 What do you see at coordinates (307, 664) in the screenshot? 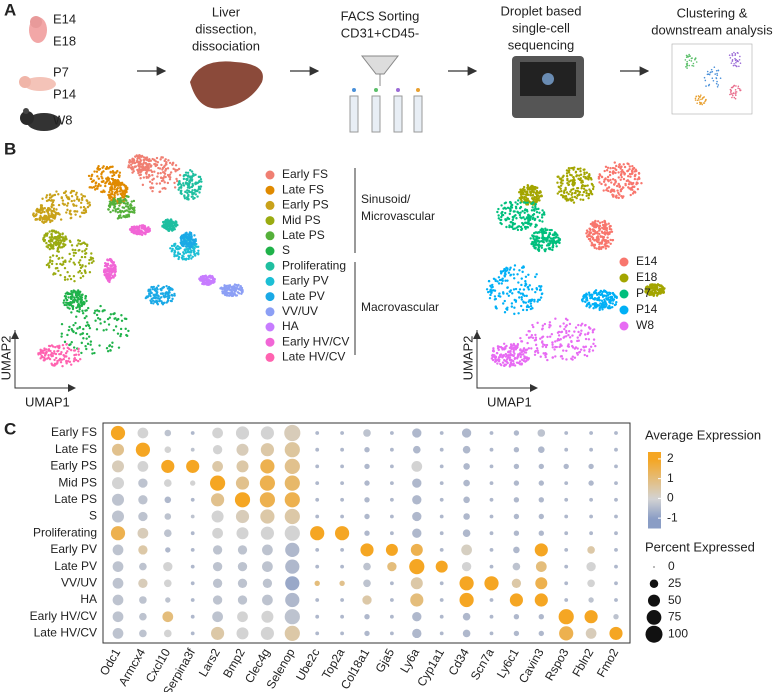
I see `column-label: Ube2c` at bounding box center [307, 664].